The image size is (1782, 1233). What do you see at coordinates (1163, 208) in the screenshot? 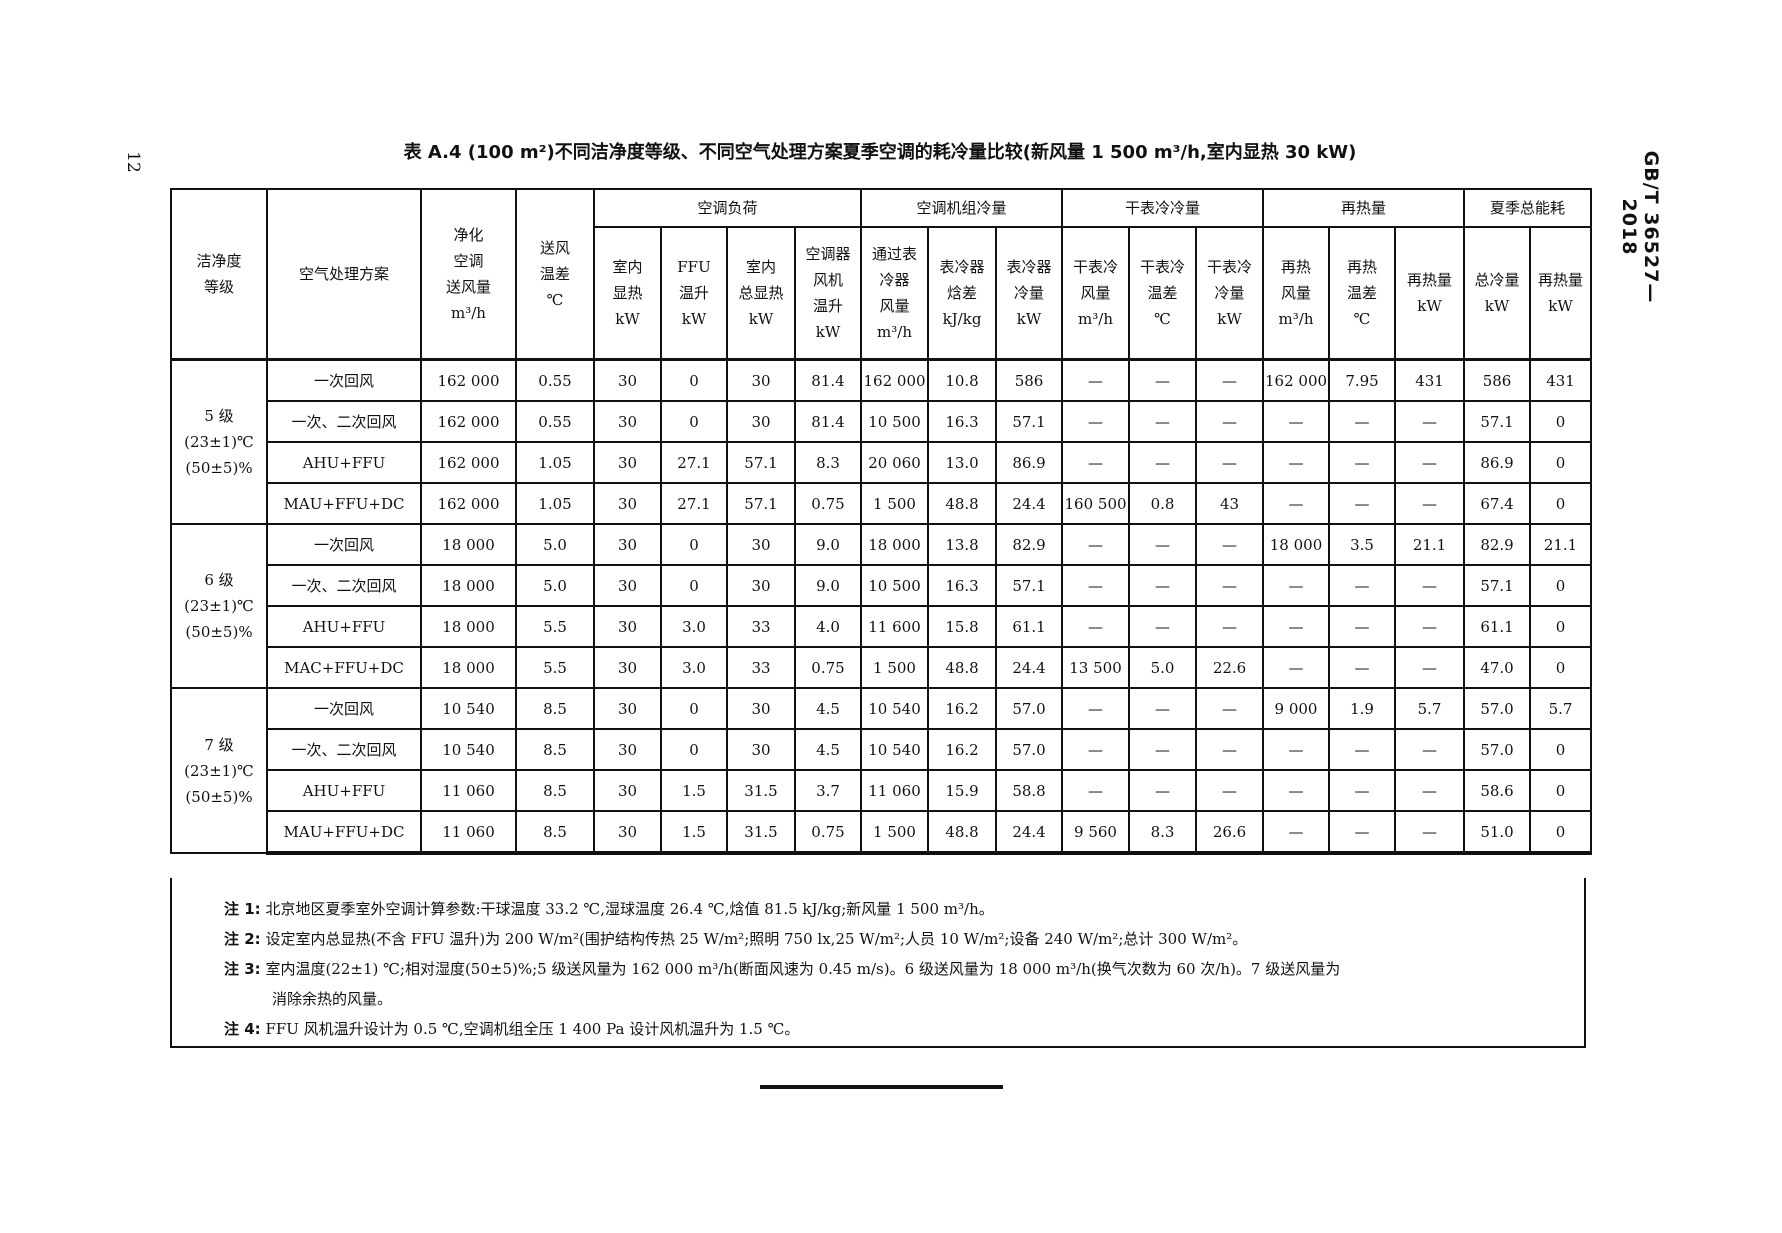
I see `column-group-header: 干表冷冷量` at bounding box center [1163, 208].